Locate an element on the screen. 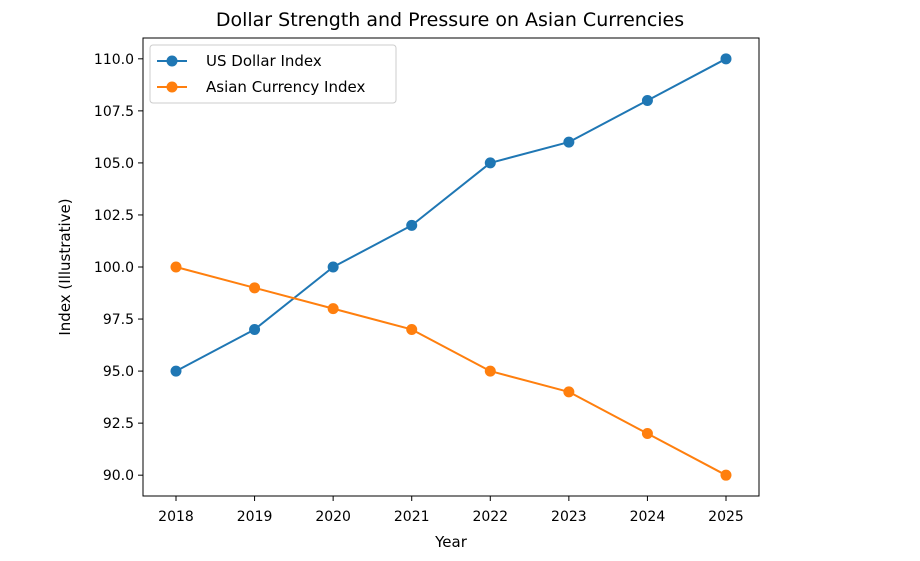 This screenshot has width=920, height=561. y-tick-label: 100.0 is located at coordinates (114, 268).